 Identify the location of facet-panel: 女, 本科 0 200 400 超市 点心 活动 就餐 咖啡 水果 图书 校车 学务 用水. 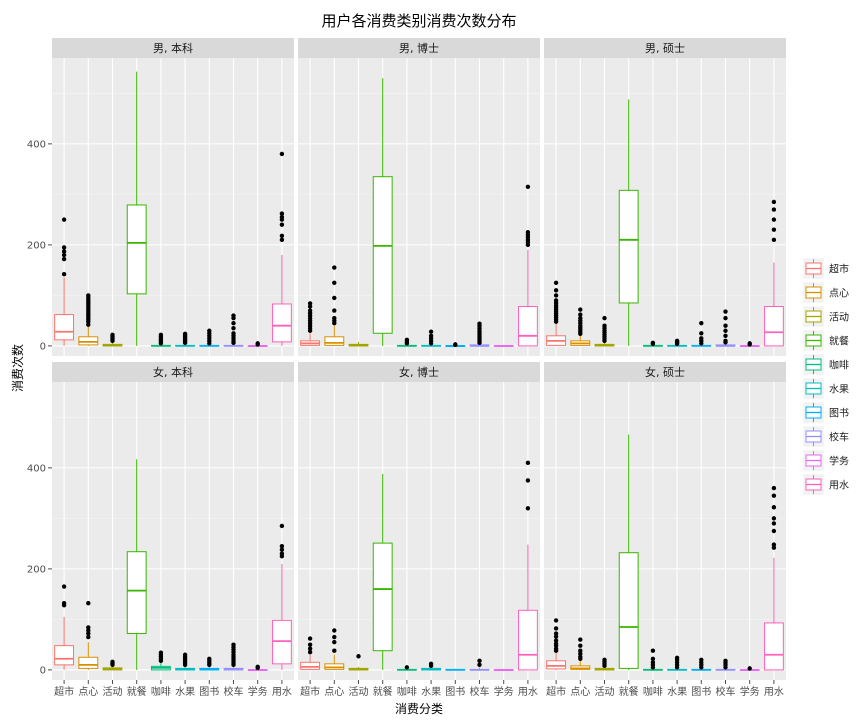
(160, 530).